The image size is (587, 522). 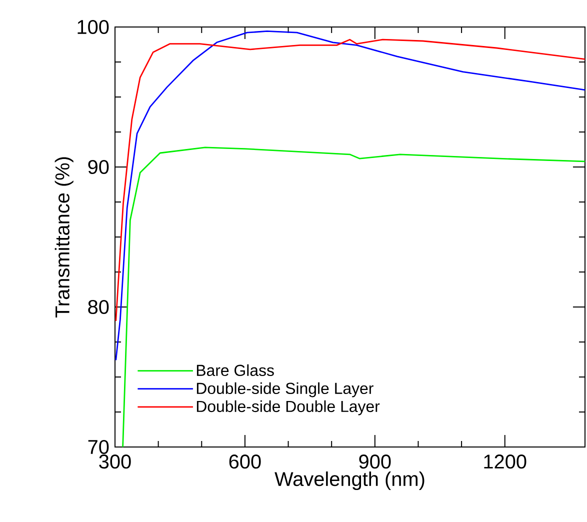 I want to click on y-tick-label: 90, so click(x=98, y=167).